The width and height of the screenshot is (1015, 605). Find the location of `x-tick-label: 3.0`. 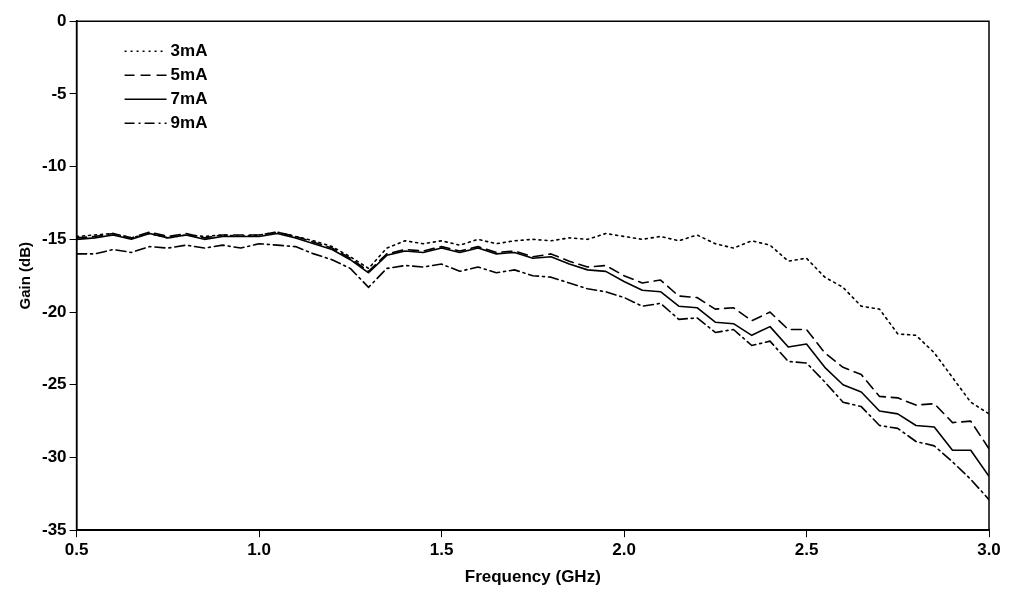

x-tick-label: 3.0 is located at coordinates (989, 550).